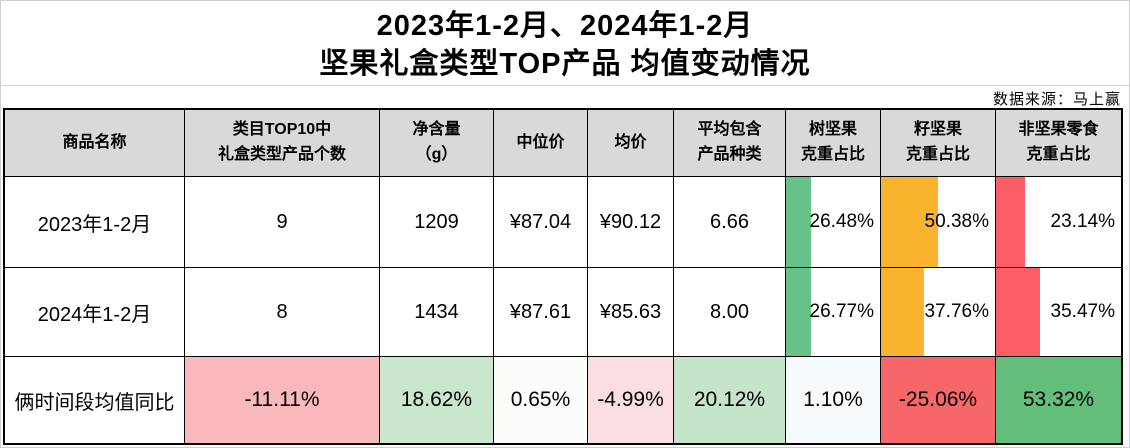 This screenshot has width=1130, height=448. I want to click on bar-value: 37.76%, so click(956, 311).